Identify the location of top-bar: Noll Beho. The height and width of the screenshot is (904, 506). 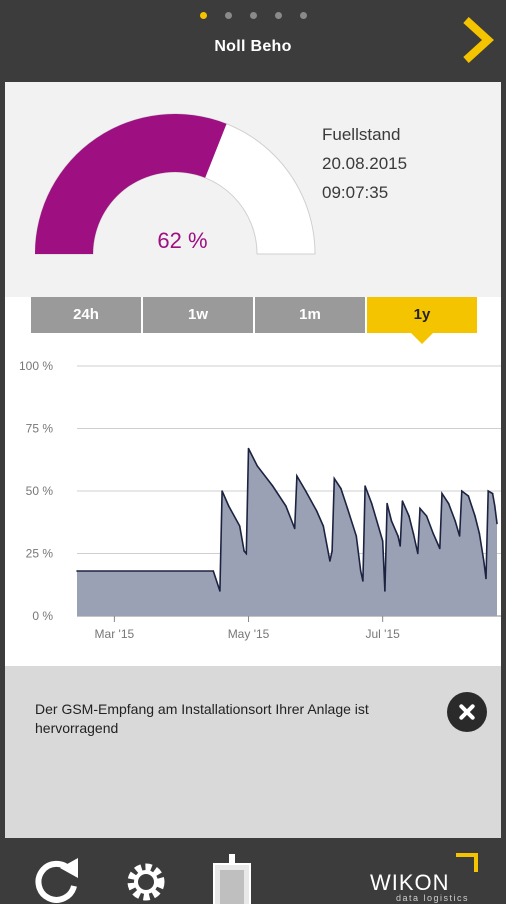
(253, 40).